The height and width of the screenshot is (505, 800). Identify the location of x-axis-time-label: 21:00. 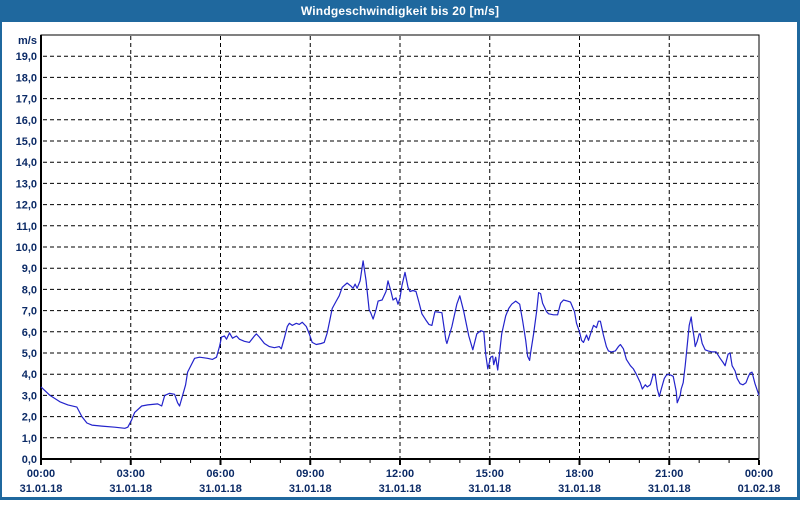
(669, 474).